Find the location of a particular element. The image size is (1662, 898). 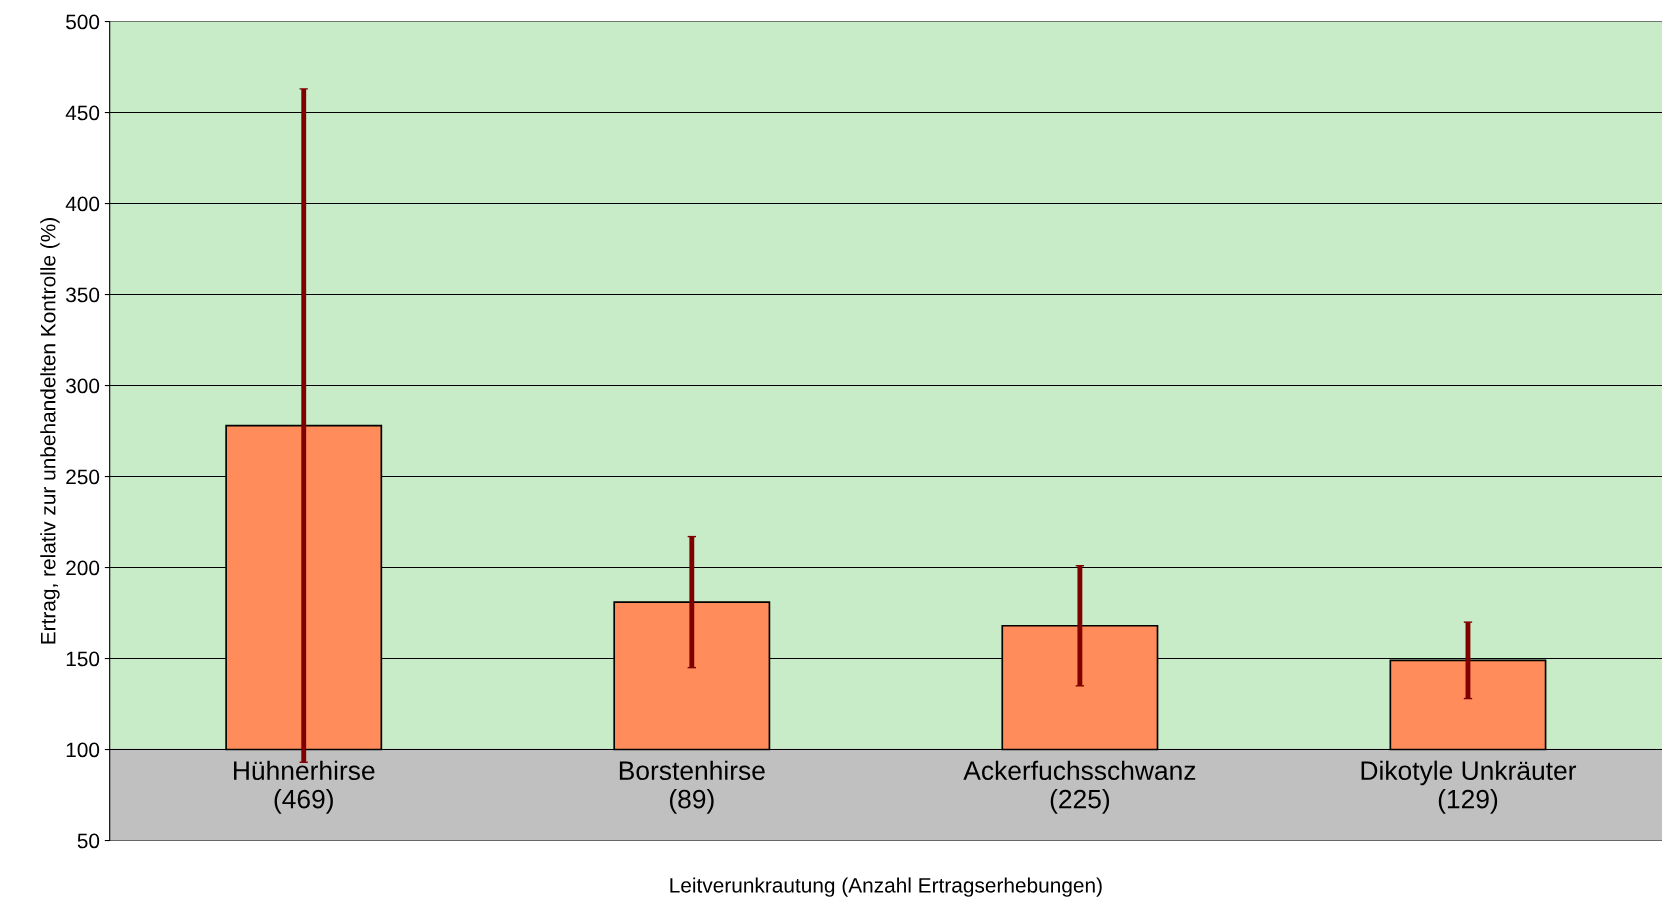

x-tick-label: Borstenhirse (89) is located at coordinates (692, 787).